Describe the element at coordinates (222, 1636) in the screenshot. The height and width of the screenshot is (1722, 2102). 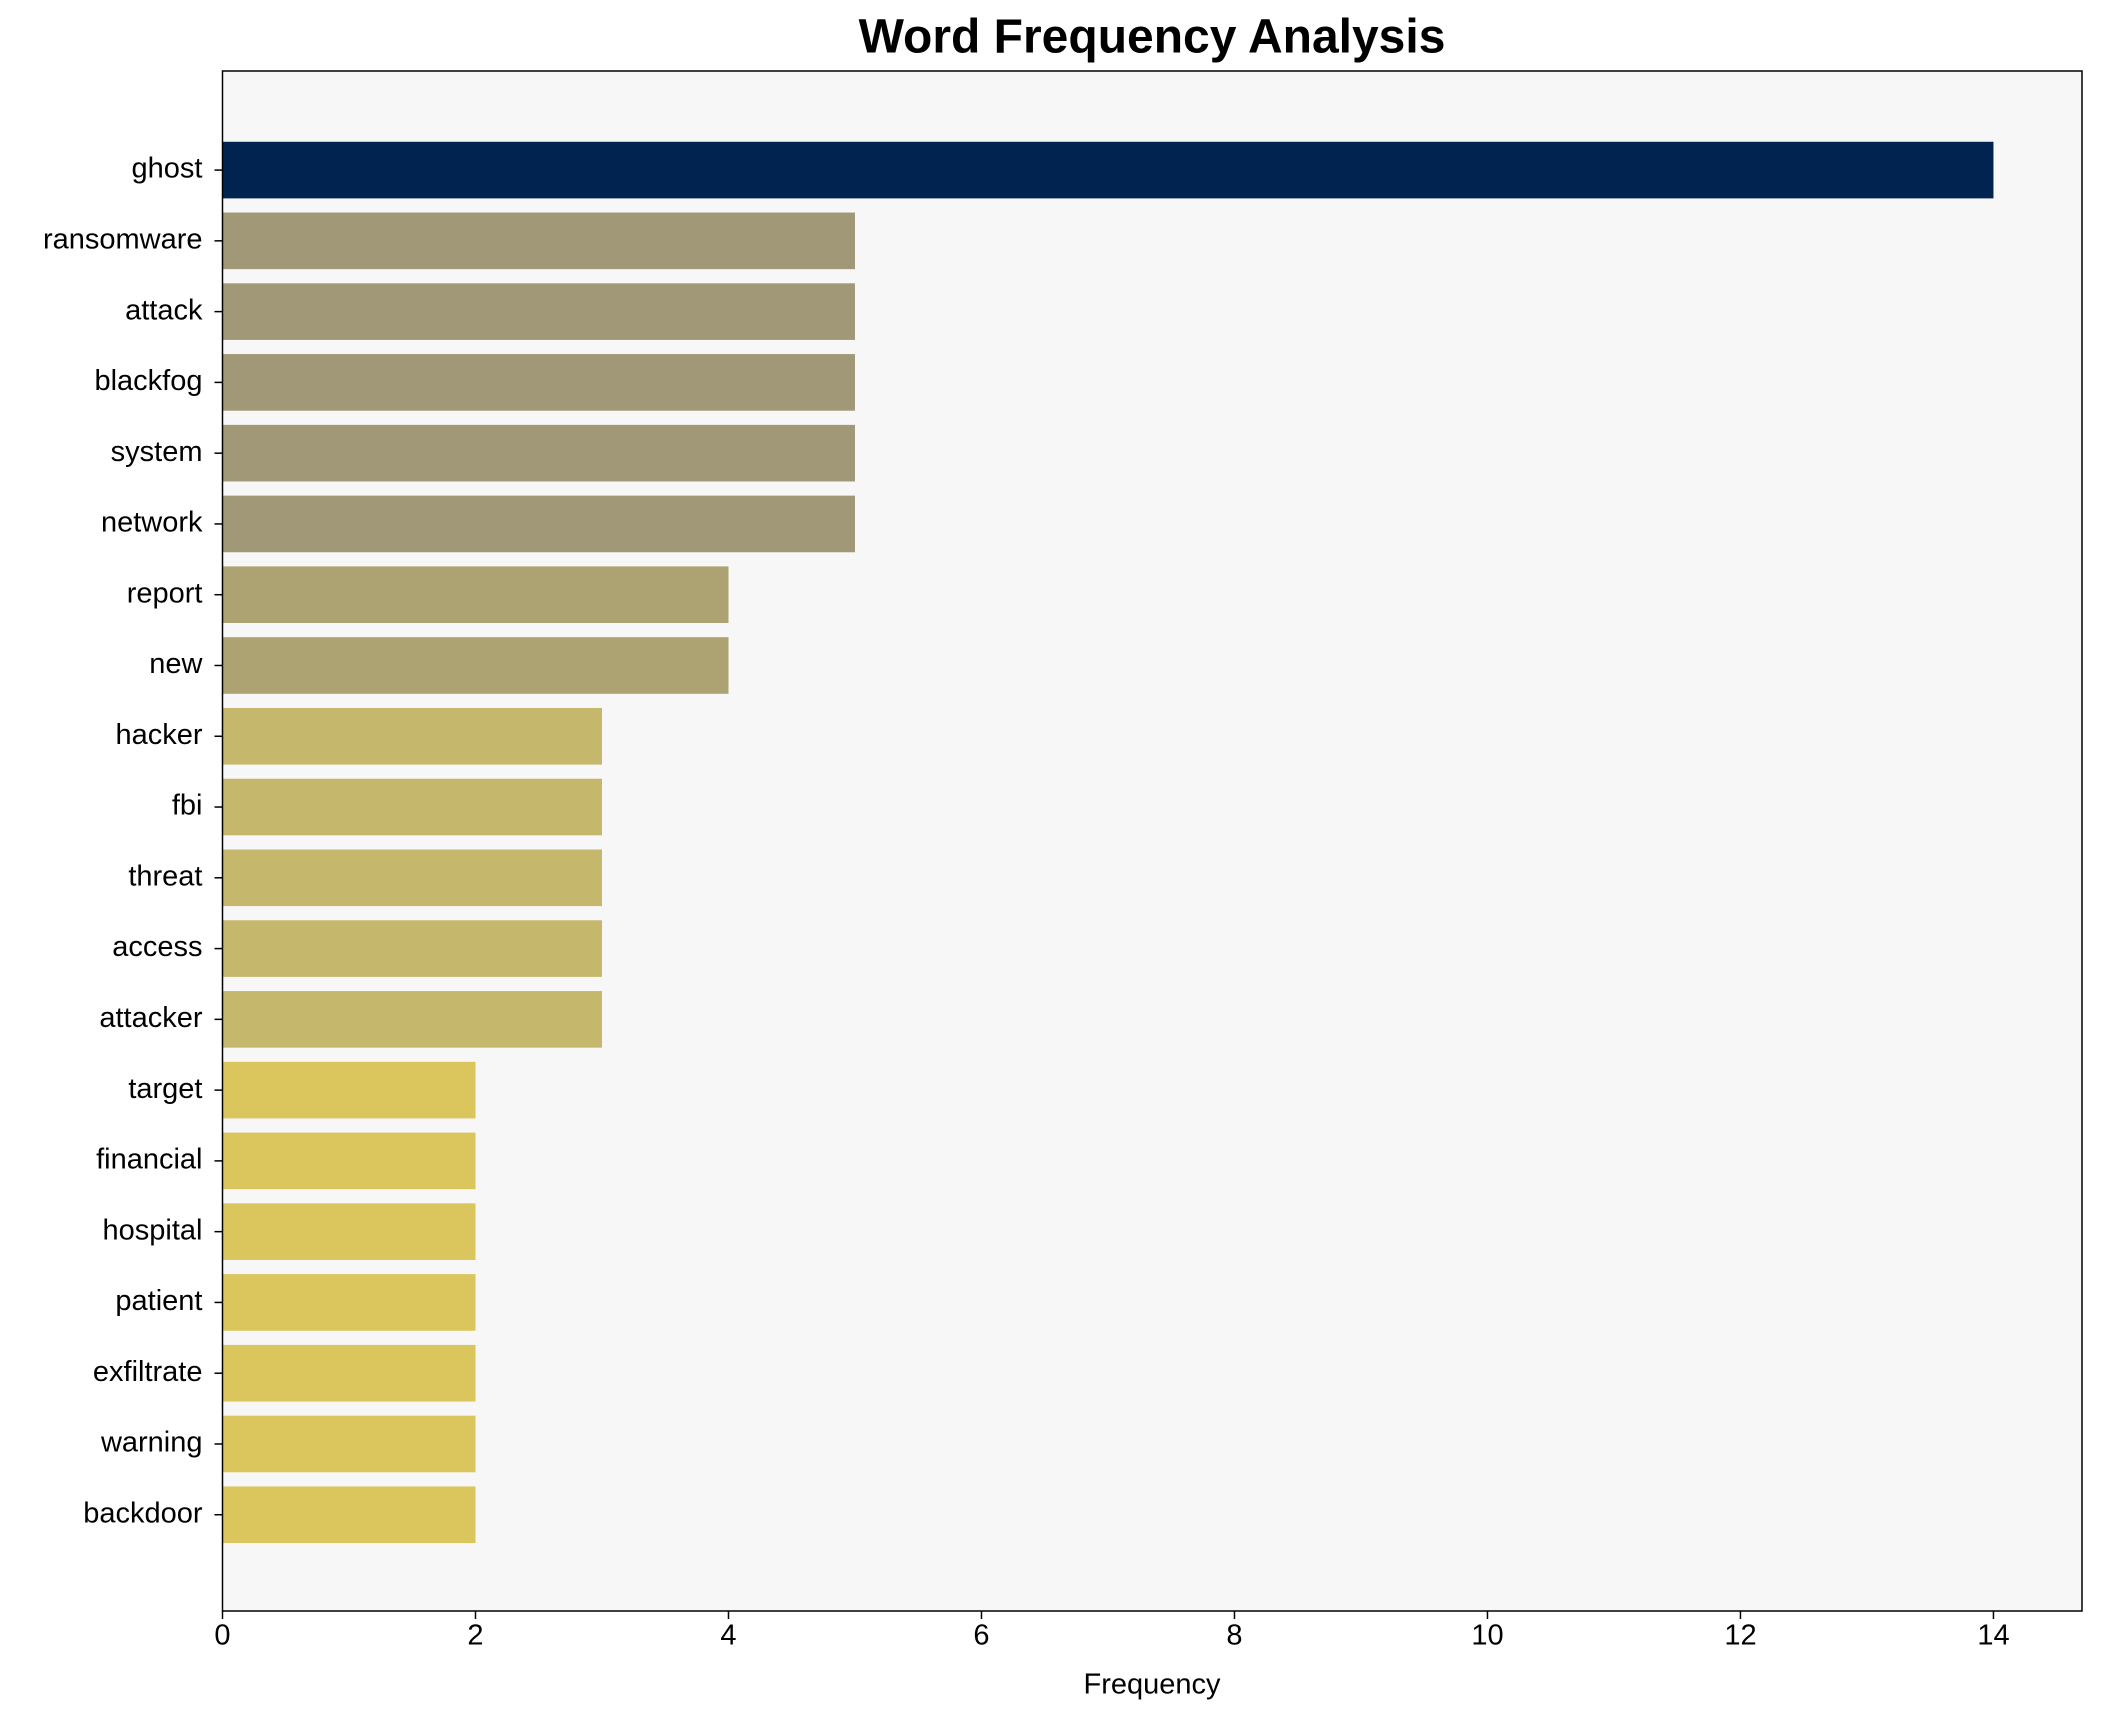
I see `x-tick-label: 0` at that location.